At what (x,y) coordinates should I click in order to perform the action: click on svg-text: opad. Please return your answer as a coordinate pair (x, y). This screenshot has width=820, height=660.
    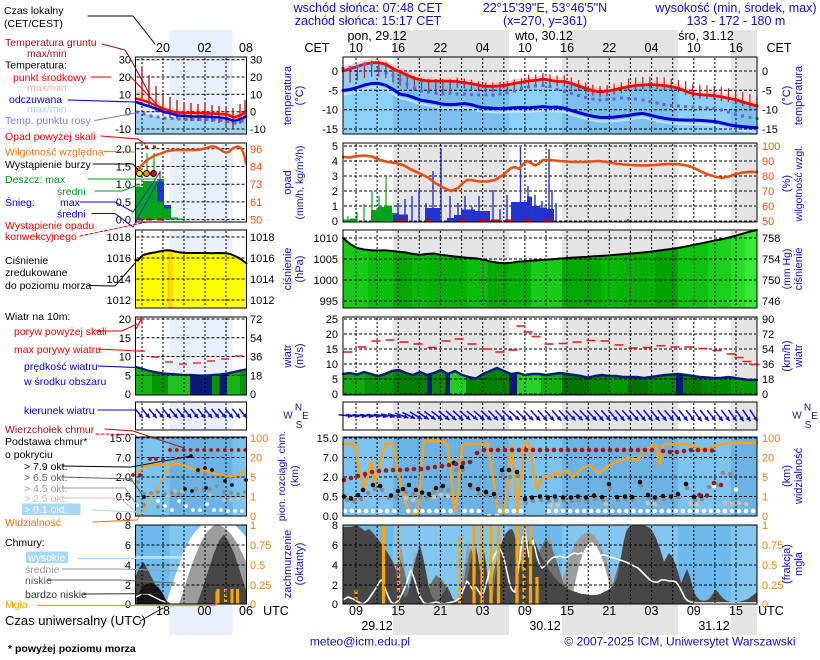
    Looking at the image, I should click on (288, 182).